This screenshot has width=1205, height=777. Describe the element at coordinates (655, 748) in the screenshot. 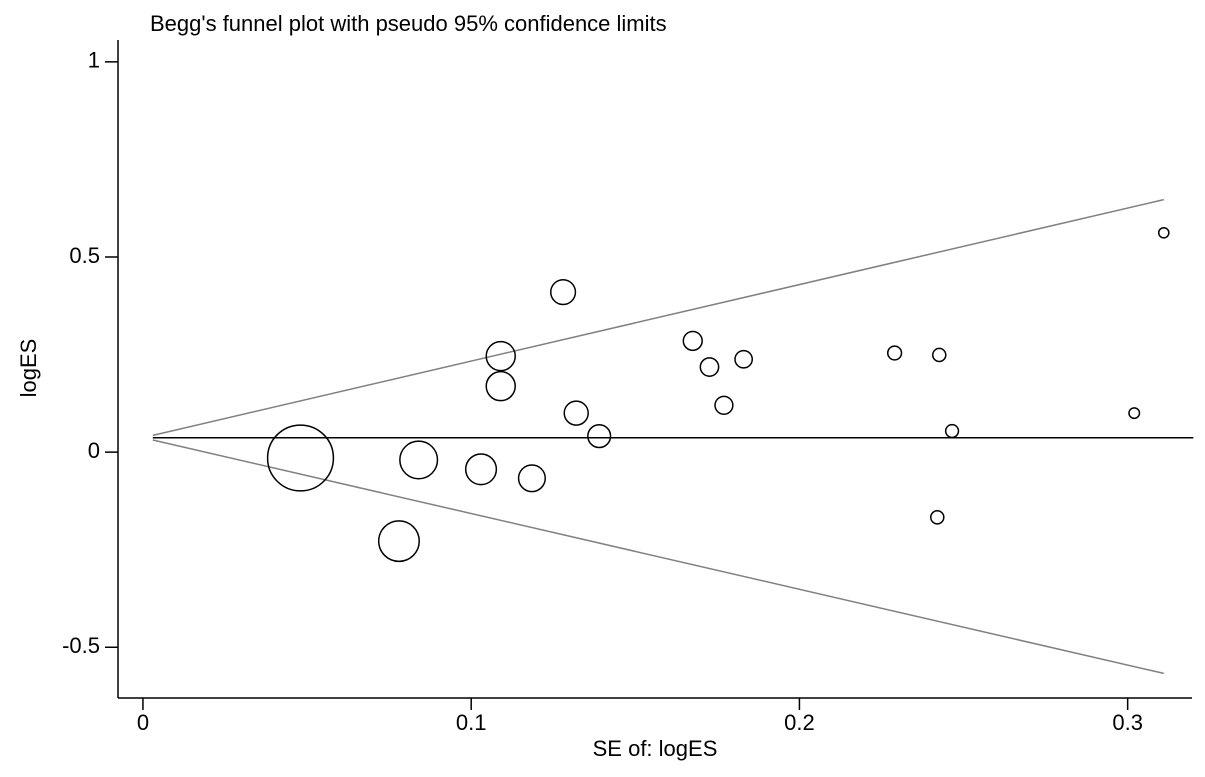

I see `x-axis-label: SE of: logES` at that location.